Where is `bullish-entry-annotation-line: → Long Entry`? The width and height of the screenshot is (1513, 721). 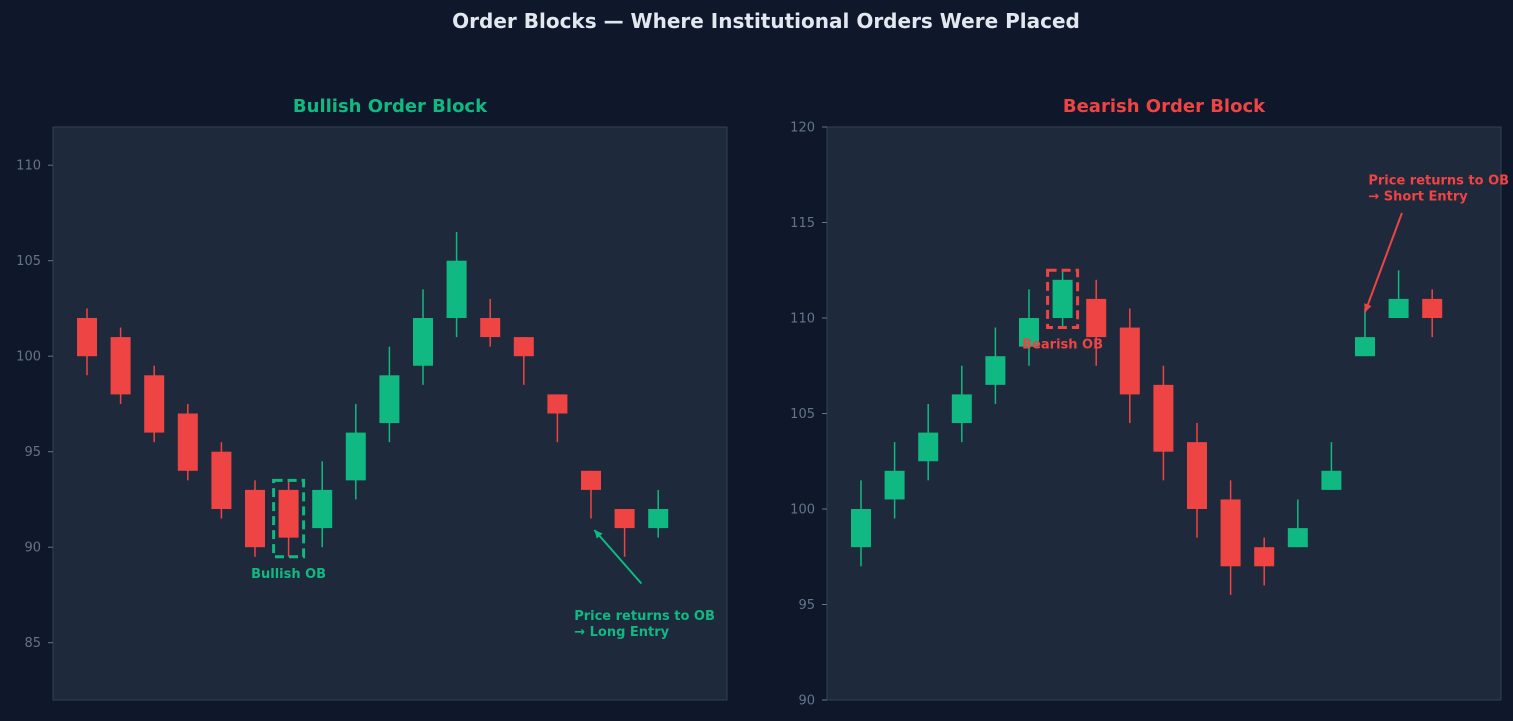
bullish-entry-annotation-line: → Long Entry is located at coordinates (621, 632).